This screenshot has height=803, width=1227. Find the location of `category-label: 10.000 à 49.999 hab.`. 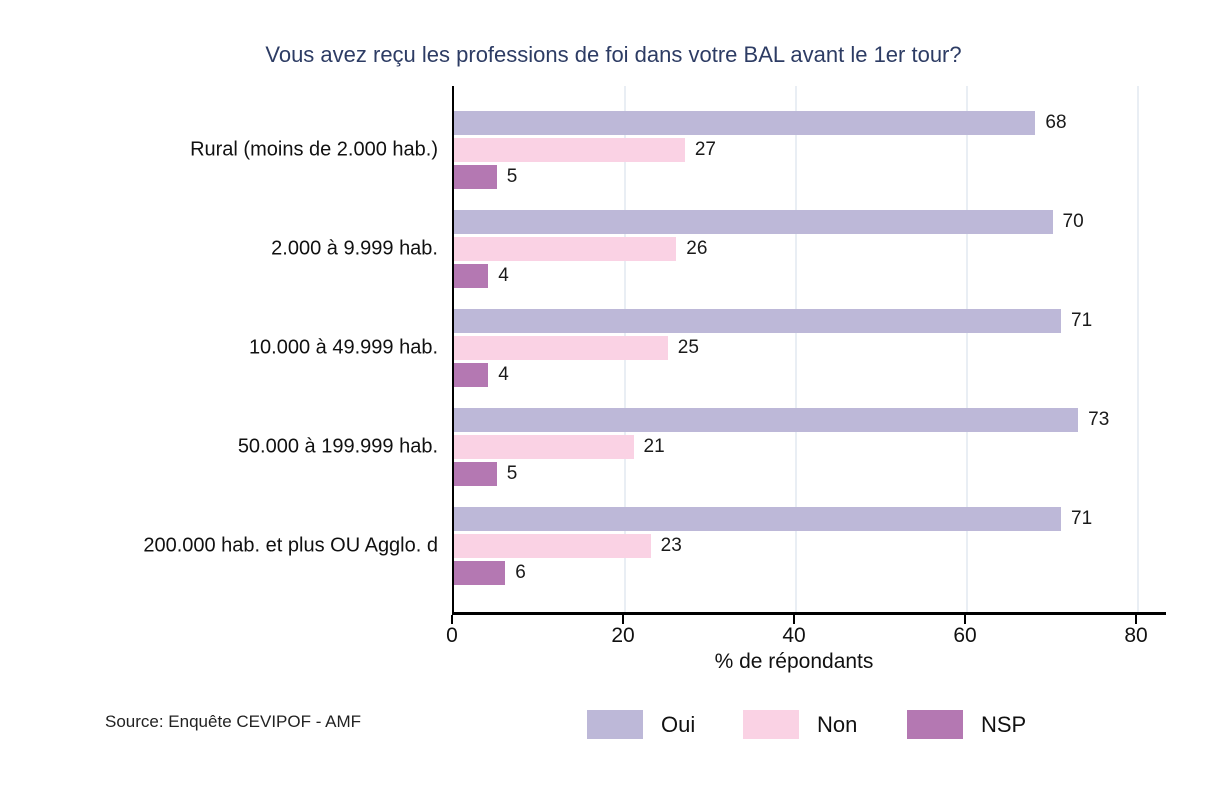

category-label: 10.000 à 49.999 hab. is located at coordinates (343, 347).